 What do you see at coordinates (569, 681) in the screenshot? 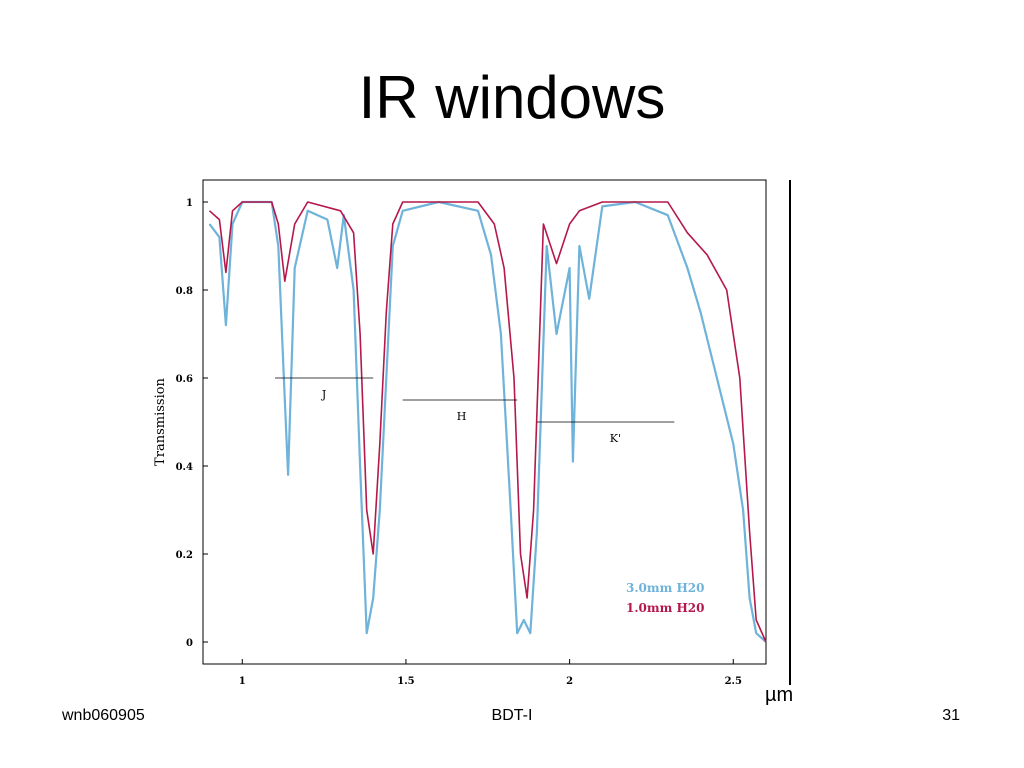
I see `x-tick-label: 2` at bounding box center [569, 681].